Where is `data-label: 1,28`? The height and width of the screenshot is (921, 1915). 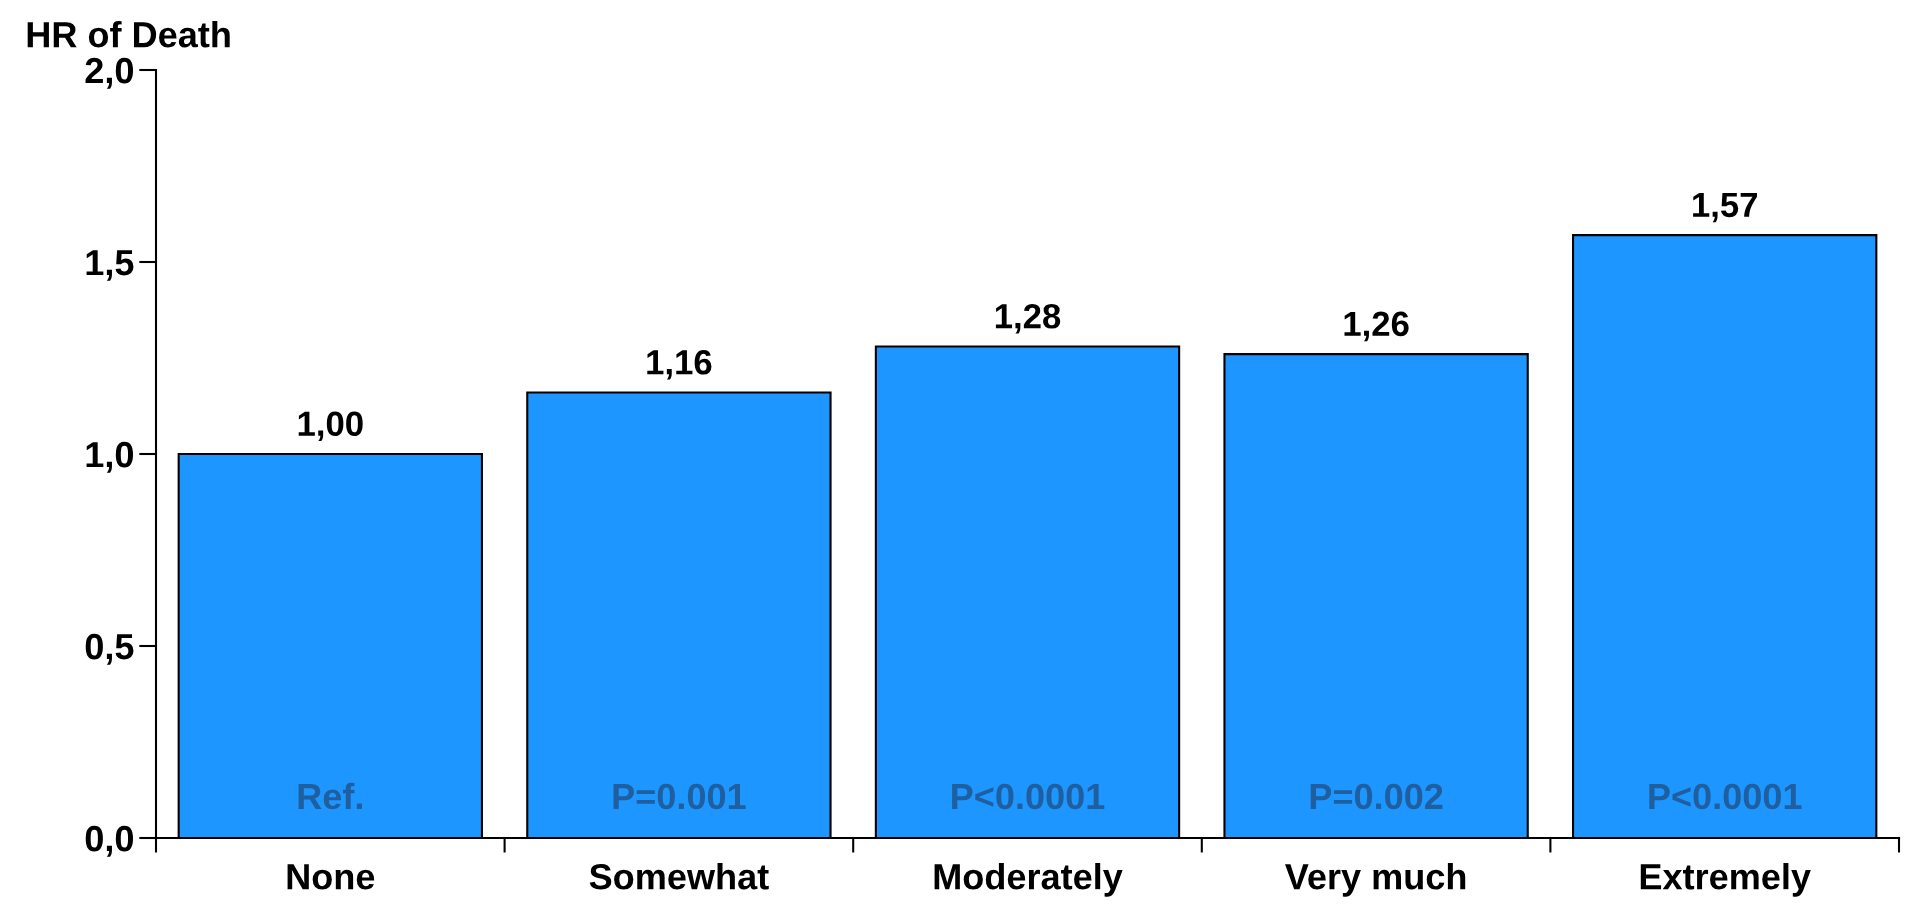 data-label: 1,28 is located at coordinates (1028, 318).